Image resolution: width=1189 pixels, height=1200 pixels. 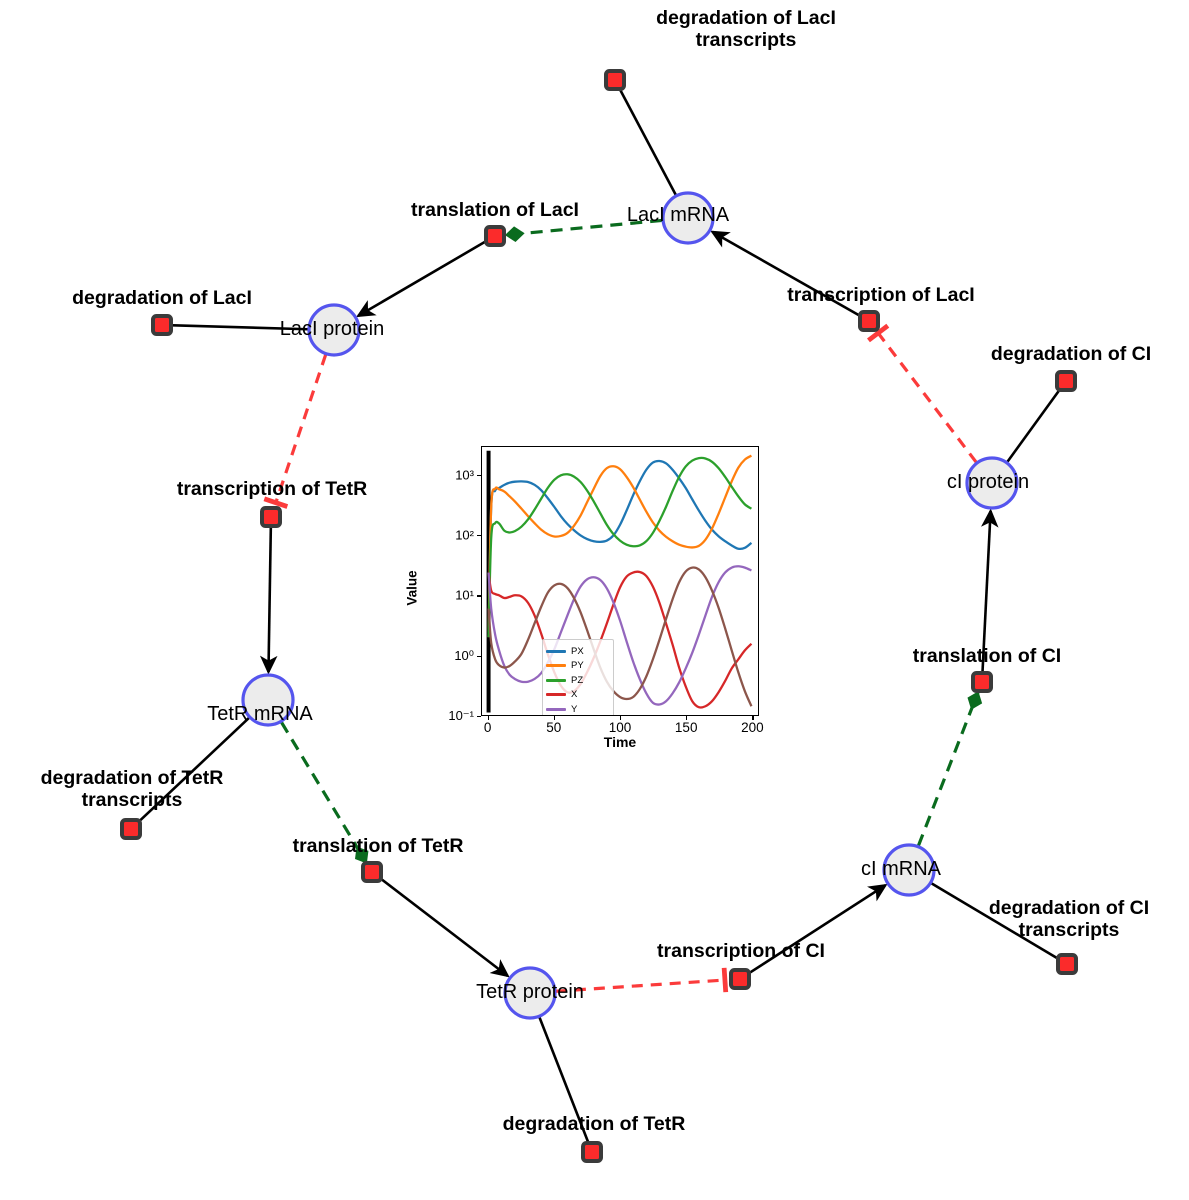 I want to click on plot-lines, so click(x=619, y=581).